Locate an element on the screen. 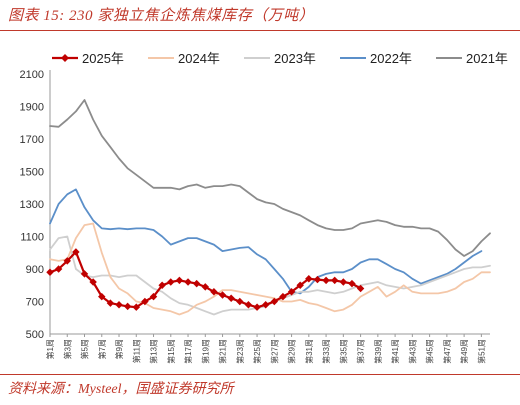 Image resolution: width=520 pixels, height=405 pixels. y-tick-label: 900 is located at coordinates (35, 270).